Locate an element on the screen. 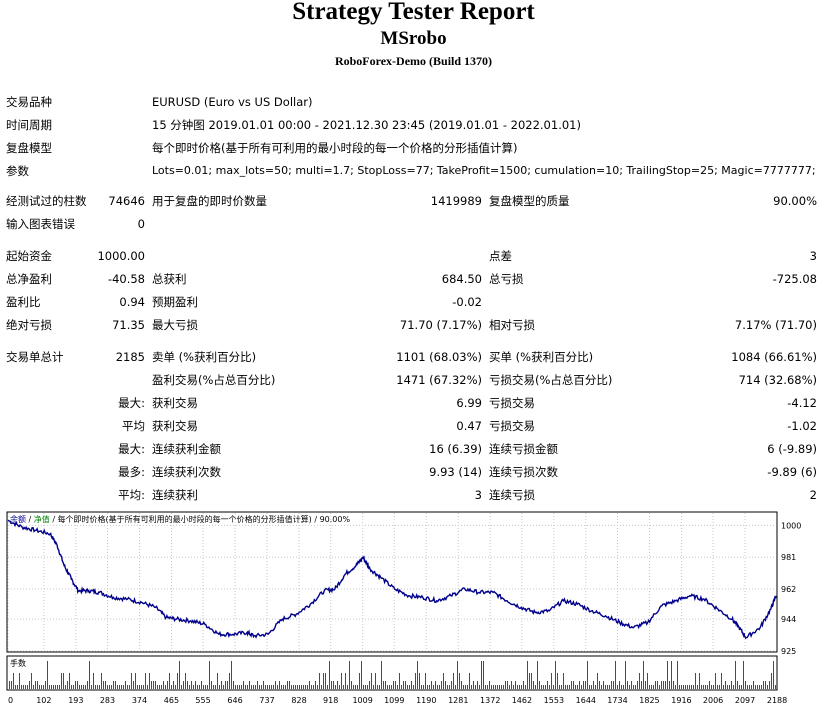 This screenshot has height=713, width=827. x-tick-label: 1372 is located at coordinates (490, 700).